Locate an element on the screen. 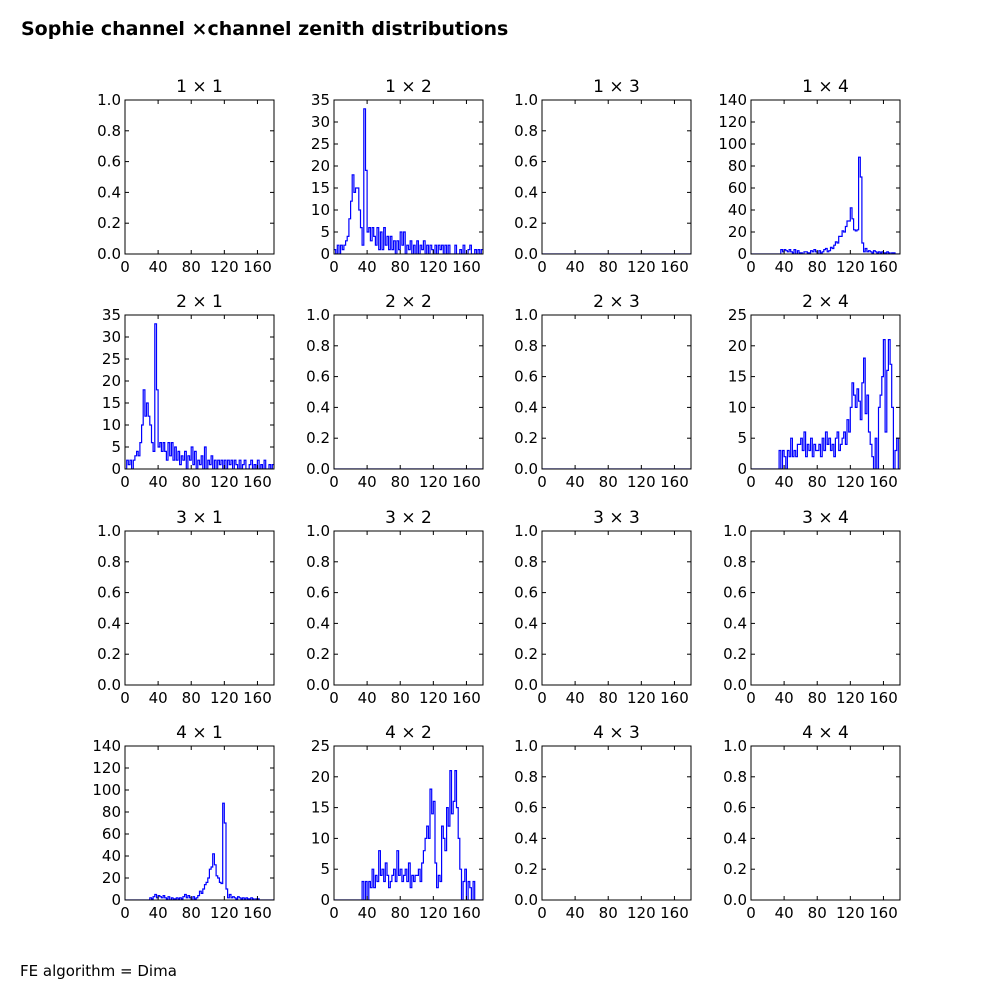  subplot-title: 3 × 4 is located at coordinates (825, 518).